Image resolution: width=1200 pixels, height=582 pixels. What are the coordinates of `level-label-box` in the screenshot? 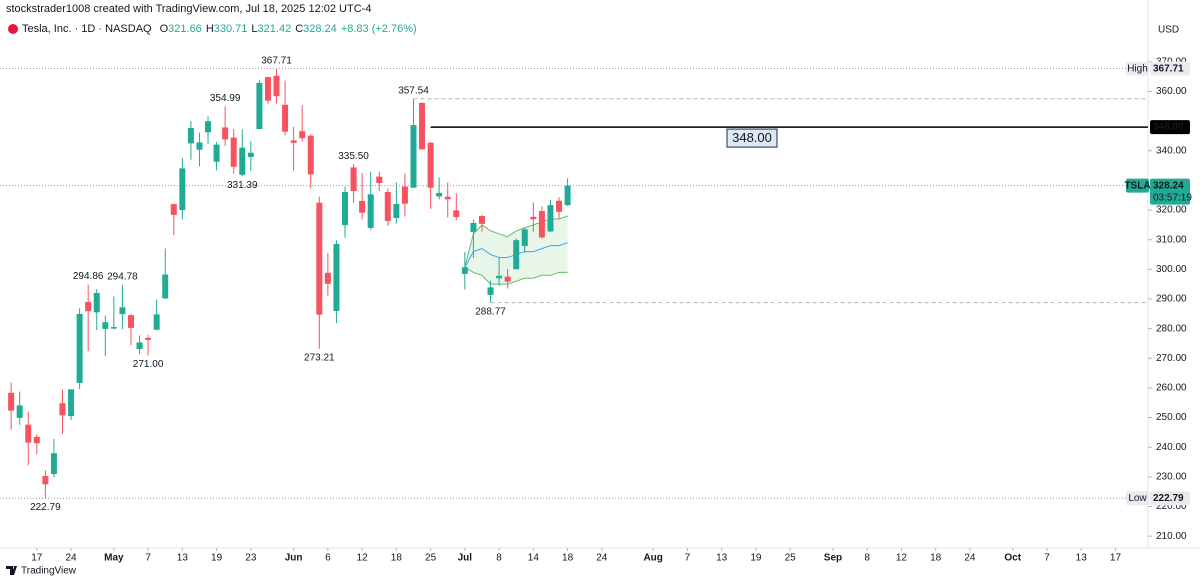 It's located at (752, 138).